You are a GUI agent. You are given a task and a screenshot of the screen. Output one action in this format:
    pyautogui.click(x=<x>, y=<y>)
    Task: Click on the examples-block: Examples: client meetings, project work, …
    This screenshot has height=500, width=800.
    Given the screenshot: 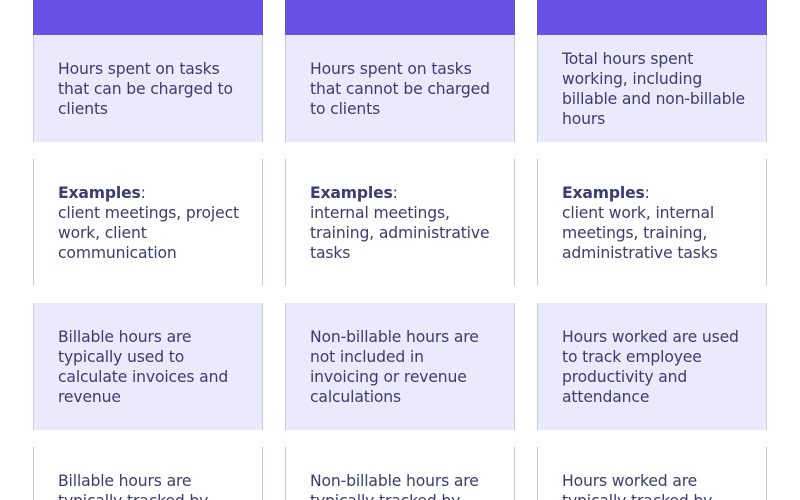 What is the action you would take?
    pyautogui.click(x=151, y=223)
    